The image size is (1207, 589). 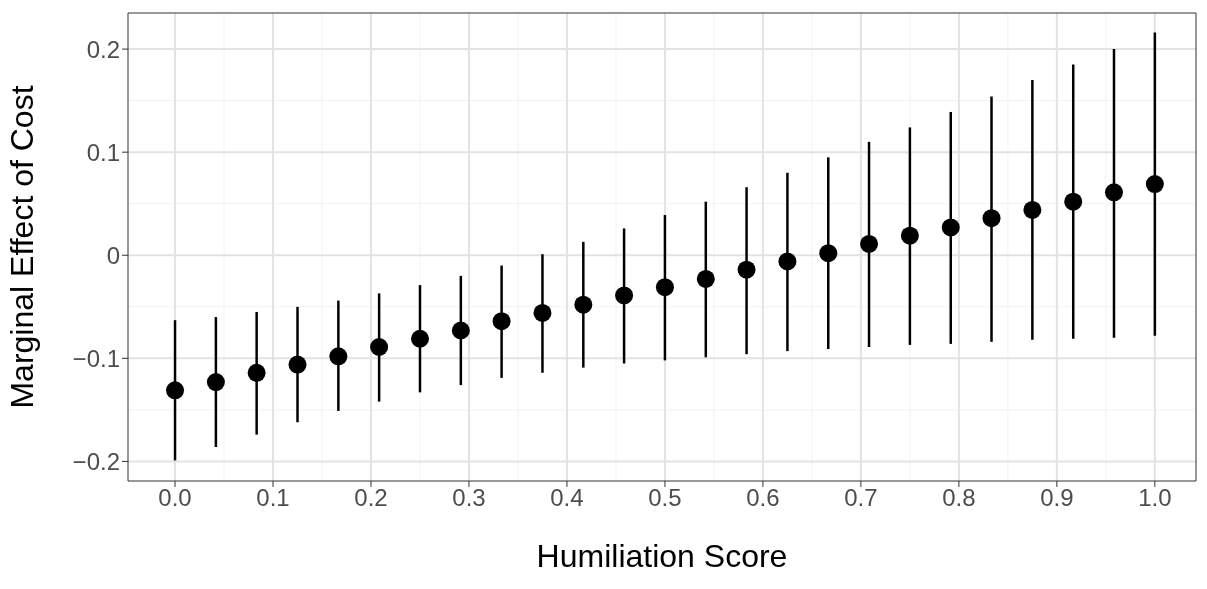 I want to click on y-tick-label: −0.1, so click(x=96, y=358).